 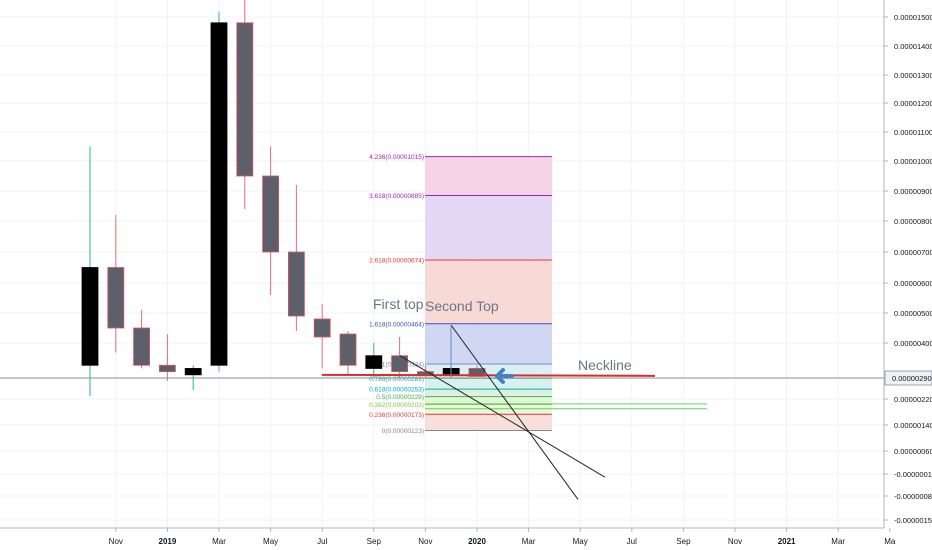 What do you see at coordinates (488, 375) in the screenshot?
I see `neckline-line` at bounding box center [488, 375].